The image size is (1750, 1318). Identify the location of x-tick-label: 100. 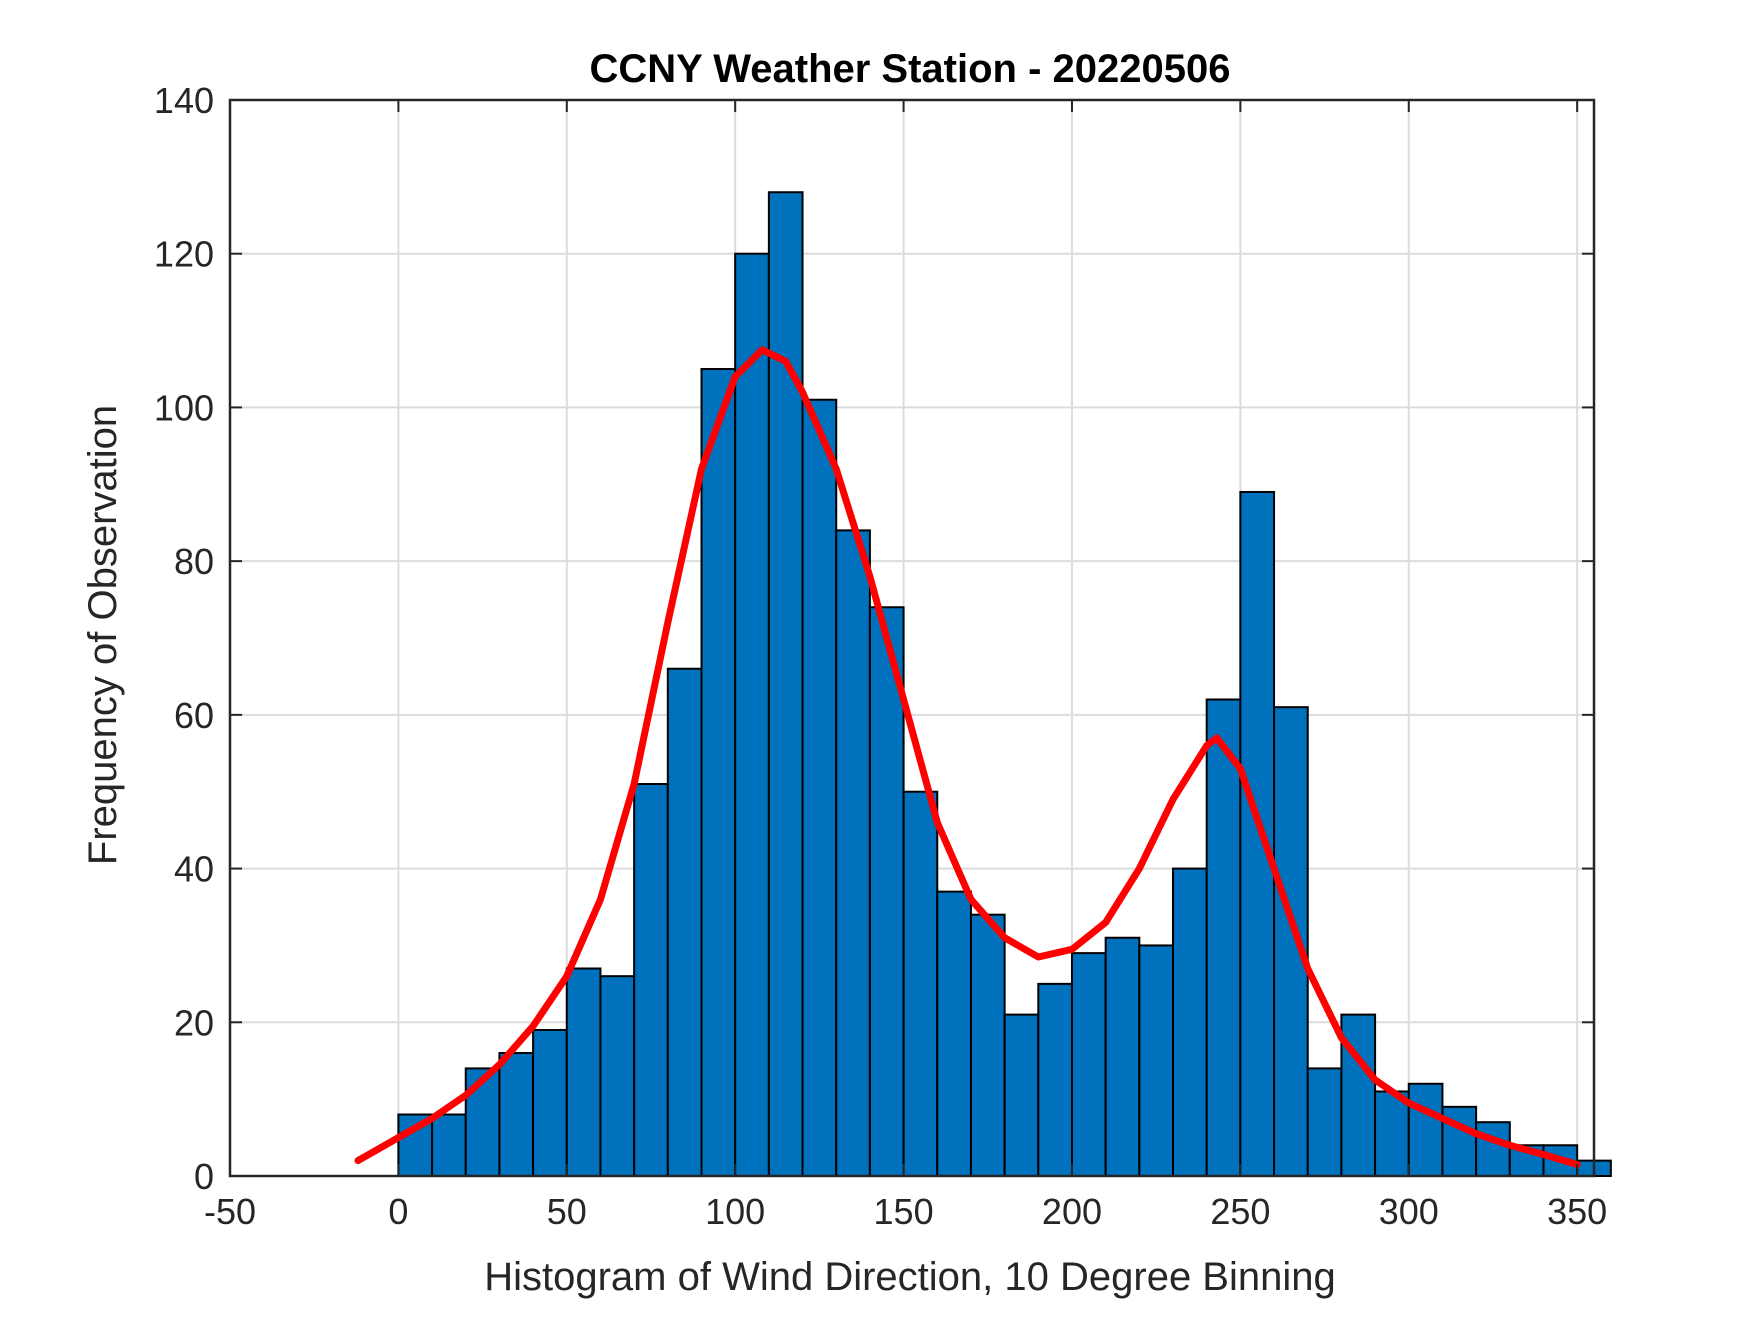
(735, 1211).